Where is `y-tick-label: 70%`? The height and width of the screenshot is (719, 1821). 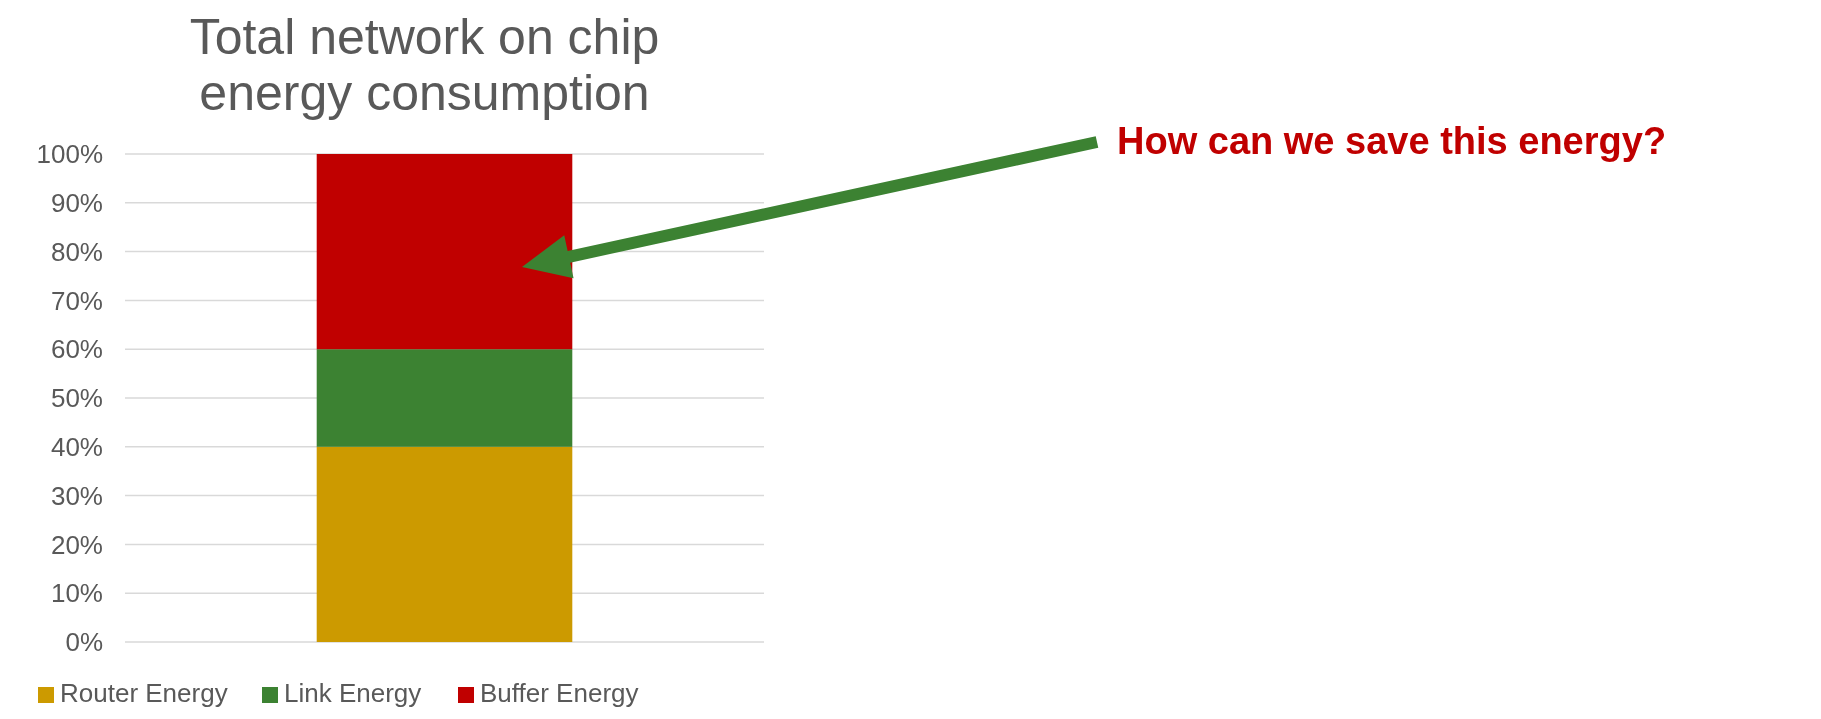
y-tick-label: 70% is located at coordinates (76, 300).